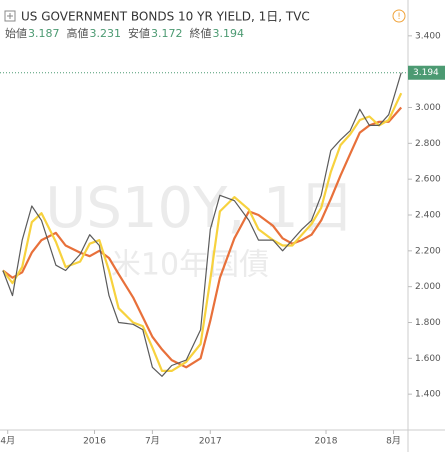  Describe the element at coordinates (7, 441) in the screenshot. I see `x-tick-label: 4月` at that location.